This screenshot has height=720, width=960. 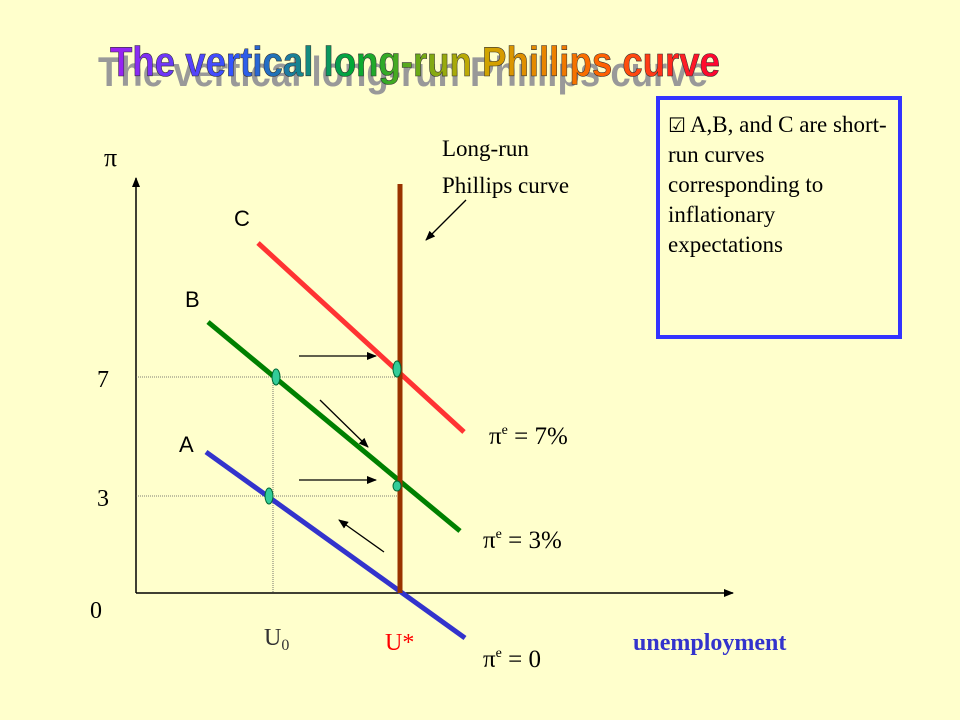 What do you see at coordinates (361, 536) in the screenshot?
I see `arrow-back-diag` at bounding box center [361, 536].